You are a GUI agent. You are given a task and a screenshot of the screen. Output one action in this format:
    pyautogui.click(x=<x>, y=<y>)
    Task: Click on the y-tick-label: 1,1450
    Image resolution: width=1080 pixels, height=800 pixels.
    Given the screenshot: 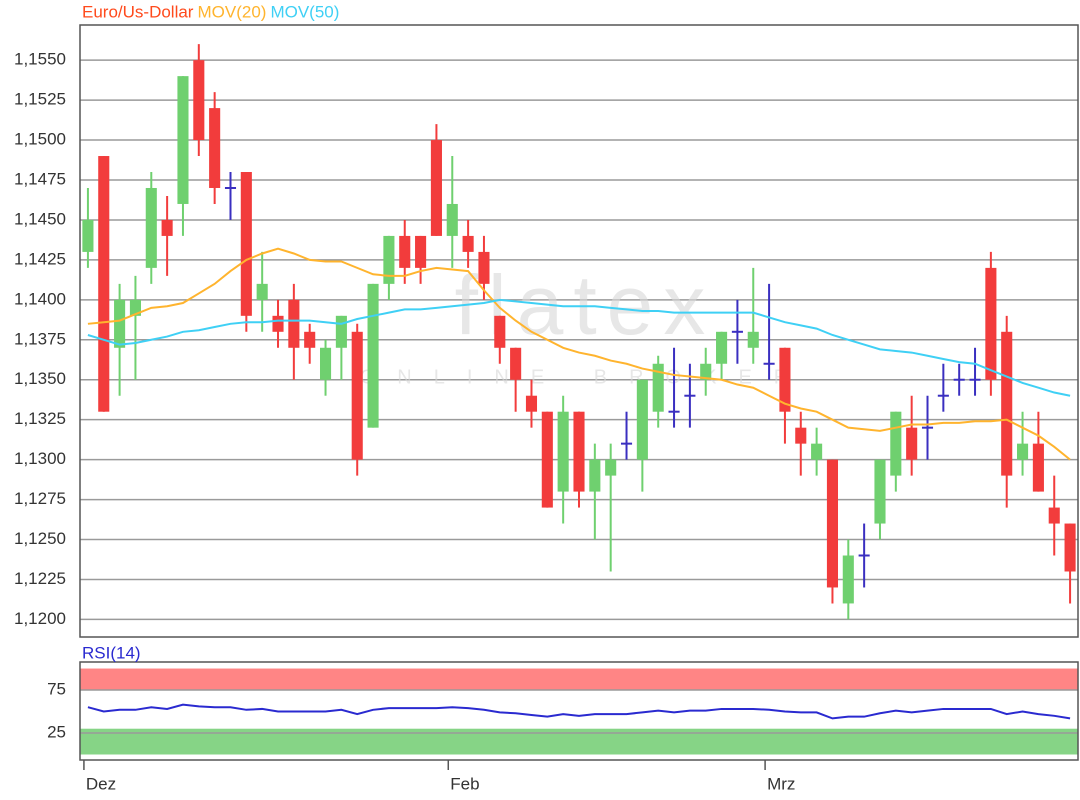 What is the action you would take?
    pyautogui.click(x=40, y=218)
    